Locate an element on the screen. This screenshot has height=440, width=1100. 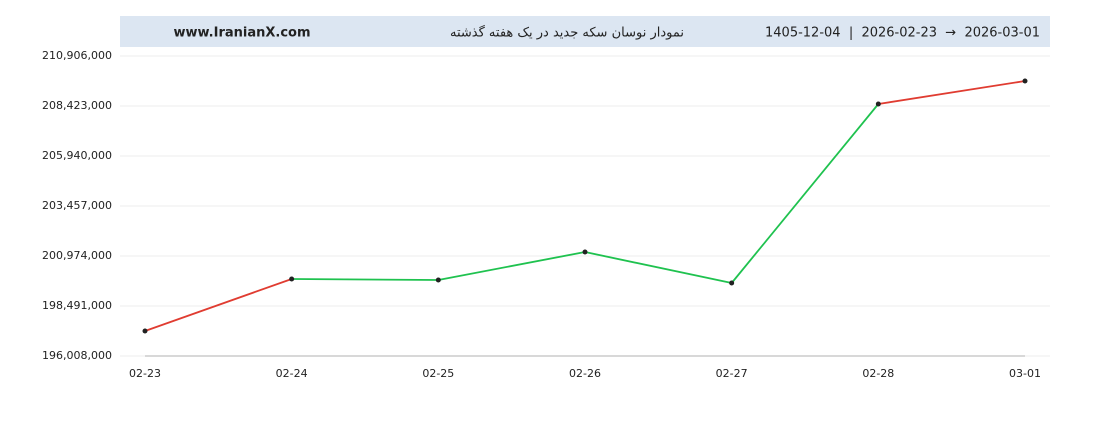
y-tick-label: 198,491,000 is located at coordinates (77, 305).